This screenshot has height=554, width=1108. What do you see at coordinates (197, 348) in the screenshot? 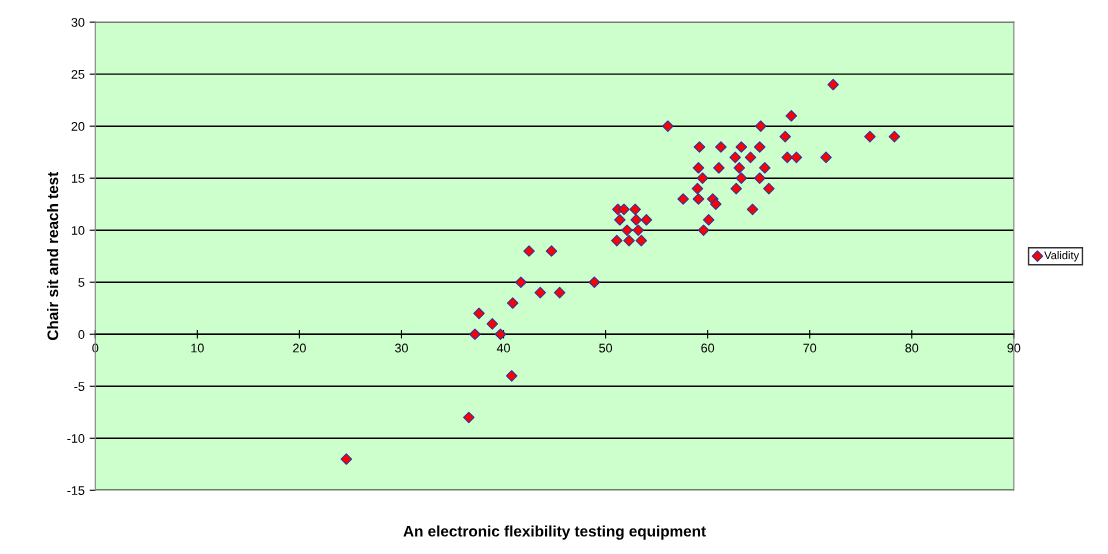
I see `x-tick-label: 10` at bounding box center [197, 348].